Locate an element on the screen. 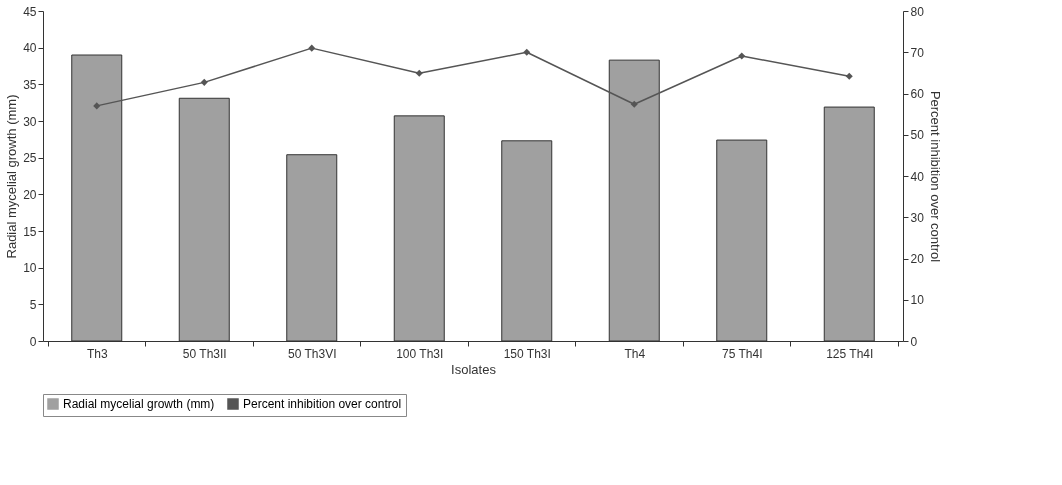 Image resolution: width=1062 pixels, height=485 pixels. y-tick-label: 0 is located at coordinates (33, 341).